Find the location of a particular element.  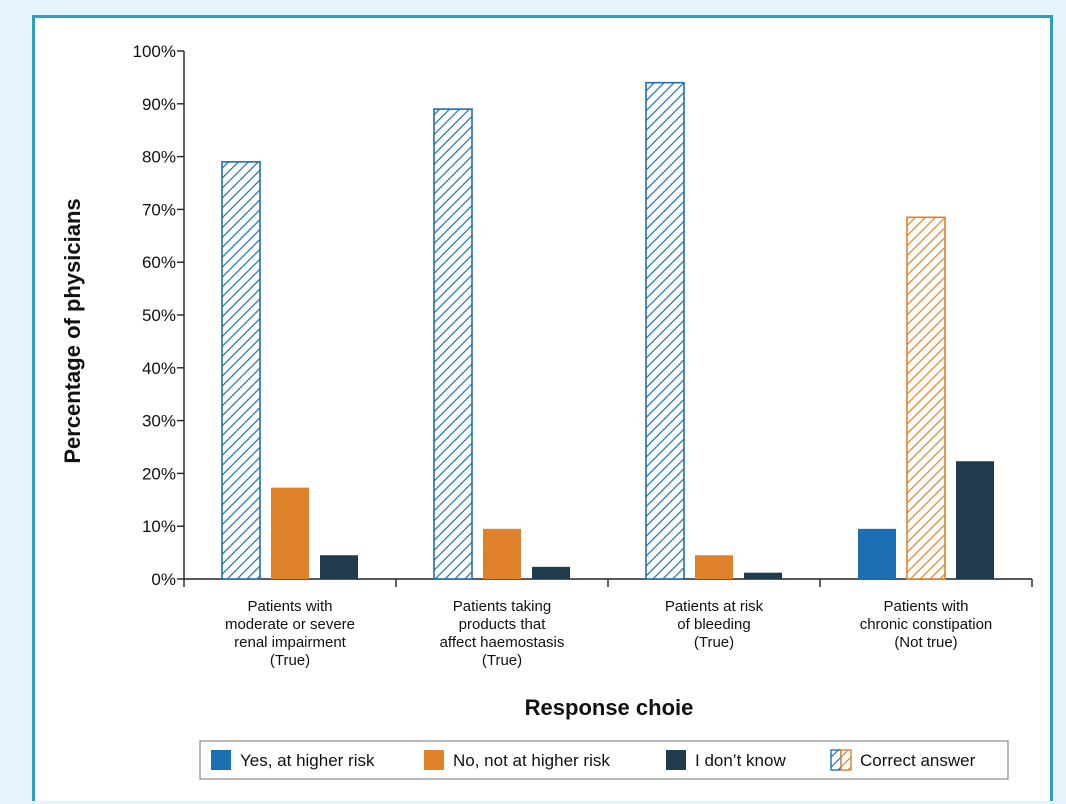

y-axis-title: Percentage of physicians is located at coordinates (72, 330).